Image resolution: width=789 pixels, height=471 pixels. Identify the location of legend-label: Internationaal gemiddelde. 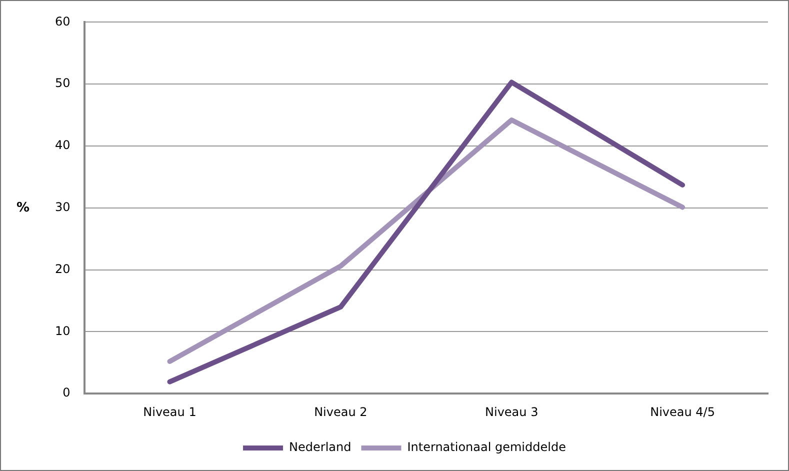
(486, 447).